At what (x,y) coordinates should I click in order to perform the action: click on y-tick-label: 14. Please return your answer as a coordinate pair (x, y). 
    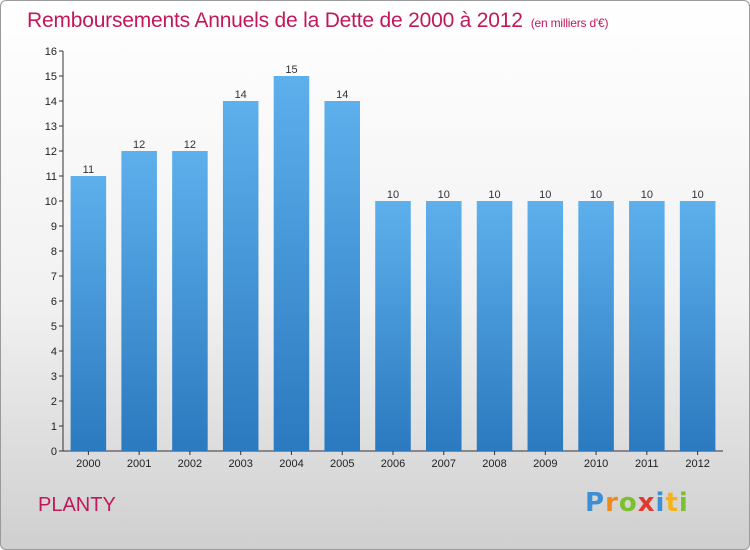
    Looking at the image, I should click on (51, 102).